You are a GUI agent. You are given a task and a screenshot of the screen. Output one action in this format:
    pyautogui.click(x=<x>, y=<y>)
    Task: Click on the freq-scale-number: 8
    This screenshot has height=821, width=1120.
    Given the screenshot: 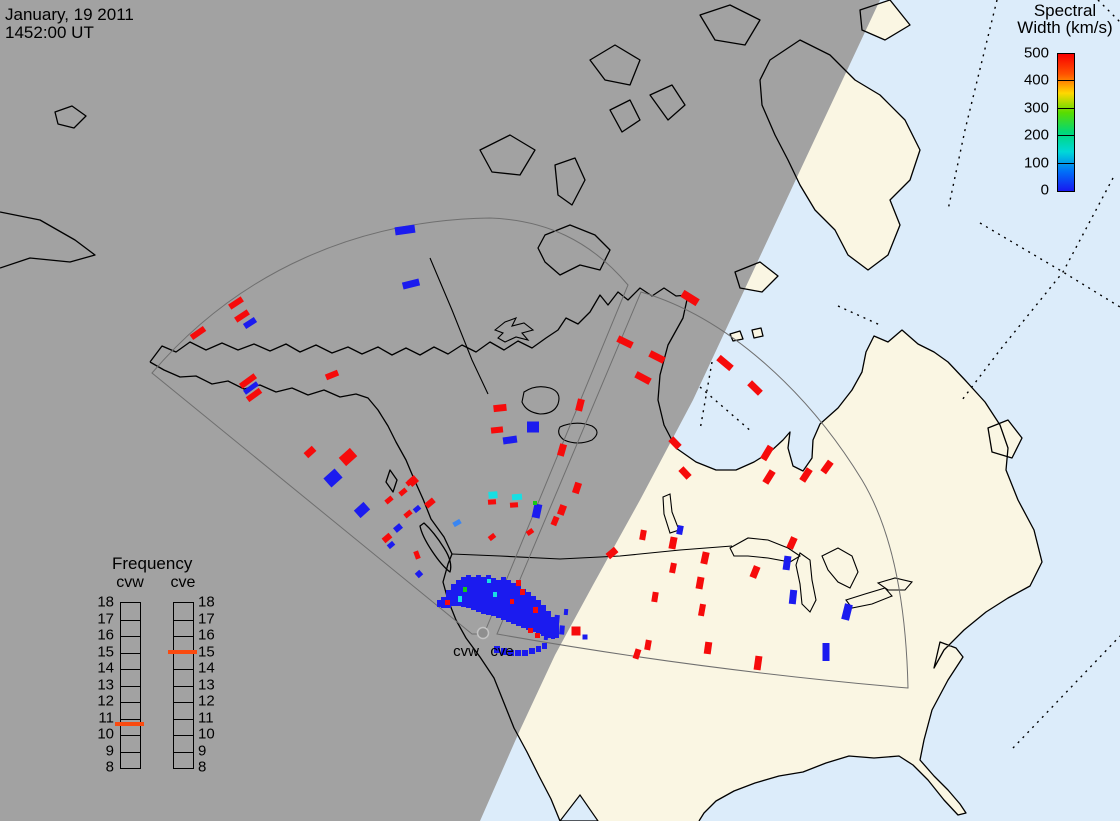 What is the action you would take?
    pyautogui.click(x=109, y=767)
    